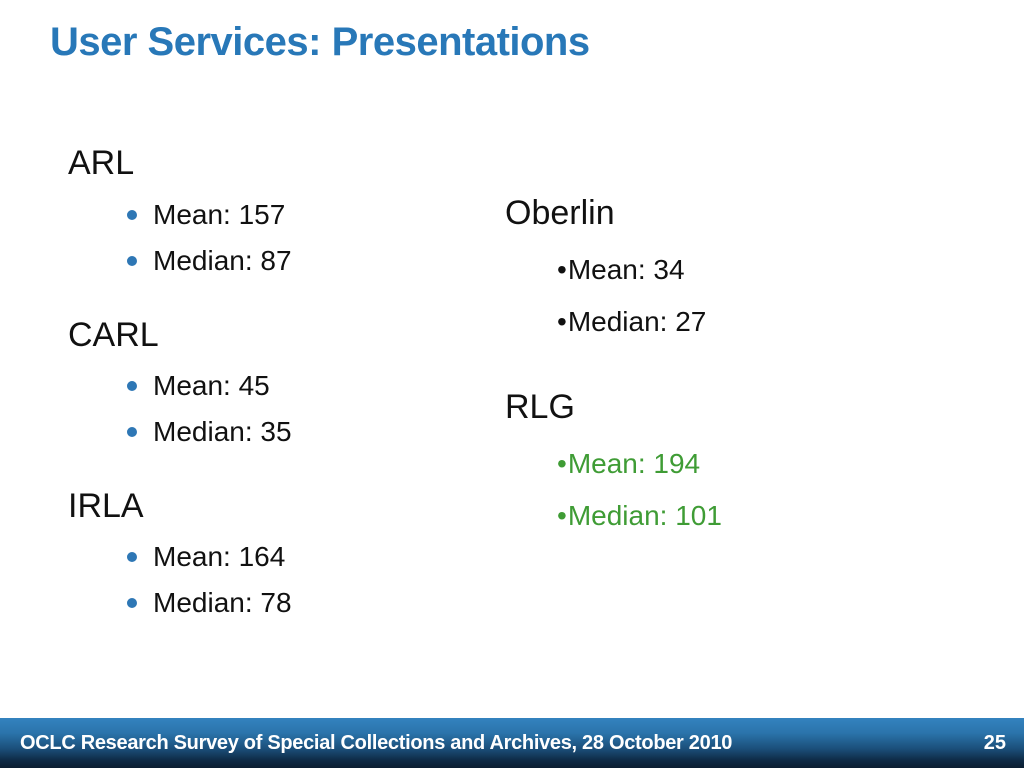 Image resolution: width=1024 pixels, height=768 pixels. I want to click on stat-text: Mean: 194, so click(634, 463).